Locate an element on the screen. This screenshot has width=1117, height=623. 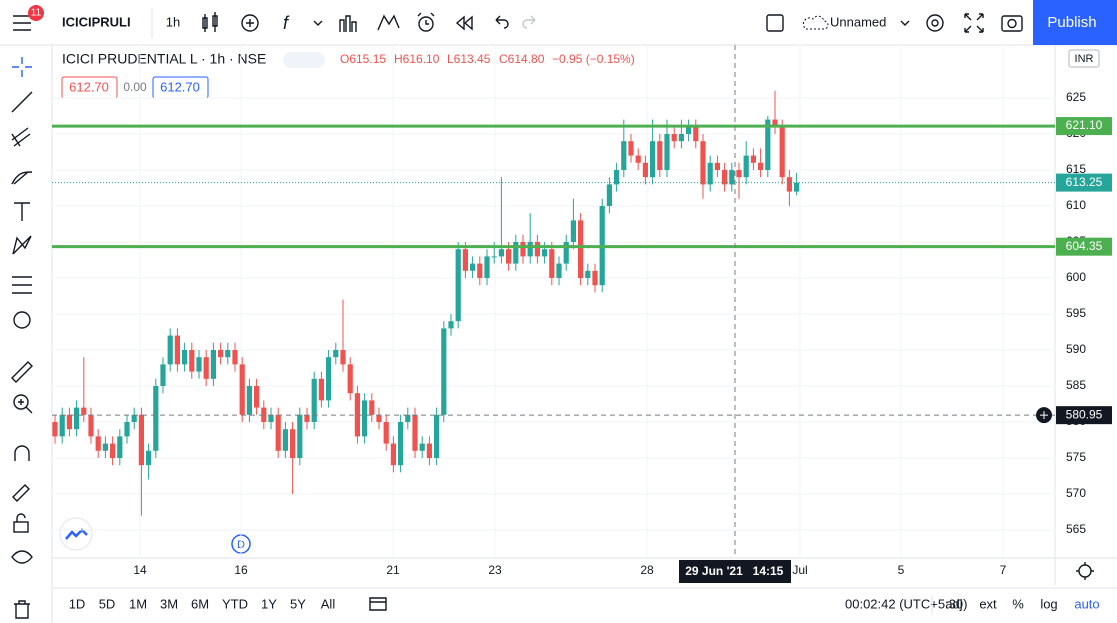
svg-text: f is located at coordinates (286, 23).